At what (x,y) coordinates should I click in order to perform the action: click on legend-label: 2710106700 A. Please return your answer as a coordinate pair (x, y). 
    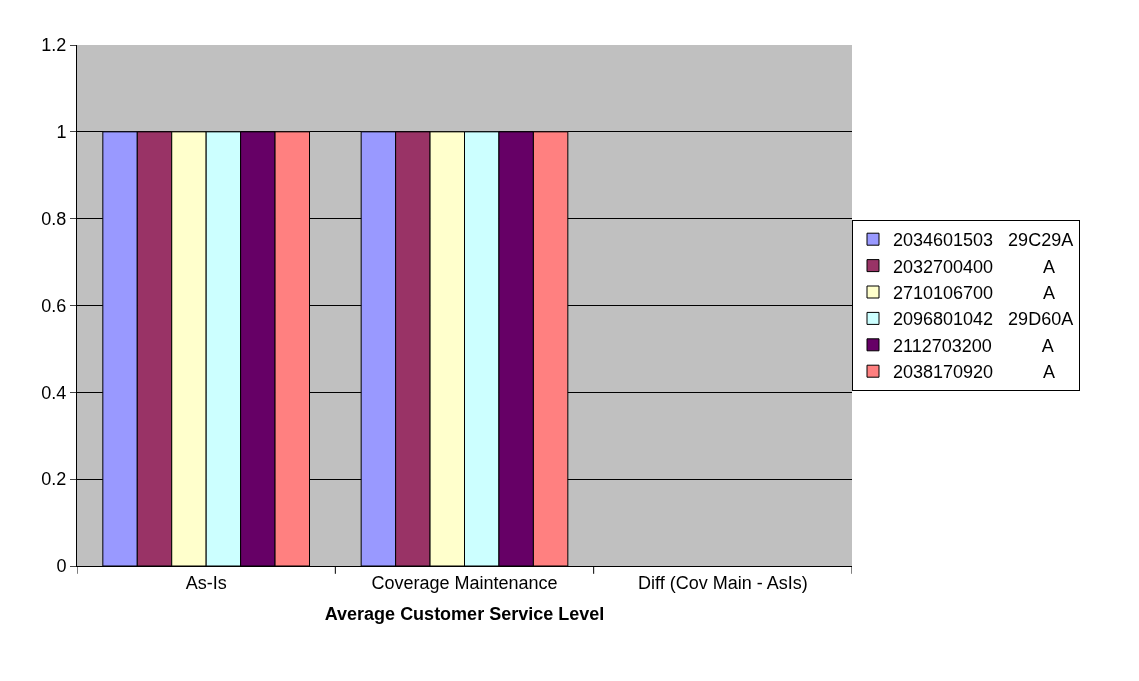
    Looking at the image, I should click on (974, 293).